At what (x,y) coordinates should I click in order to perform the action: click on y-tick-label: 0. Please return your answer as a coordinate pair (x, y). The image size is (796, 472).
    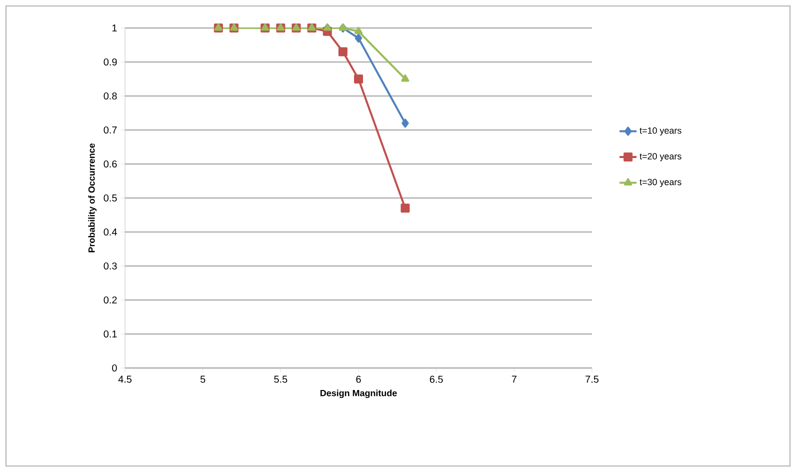
    Looking at the image, I should click on (114, 368).